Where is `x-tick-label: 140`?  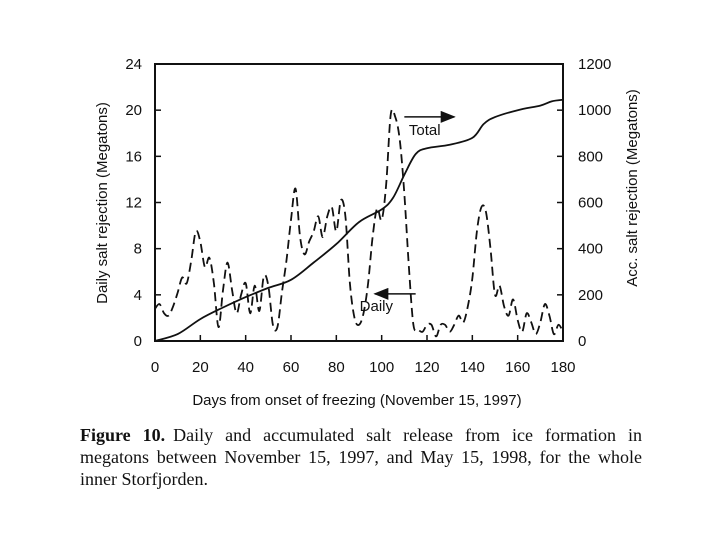
x-tick-label: 140 is located at coordinates (472, 367).